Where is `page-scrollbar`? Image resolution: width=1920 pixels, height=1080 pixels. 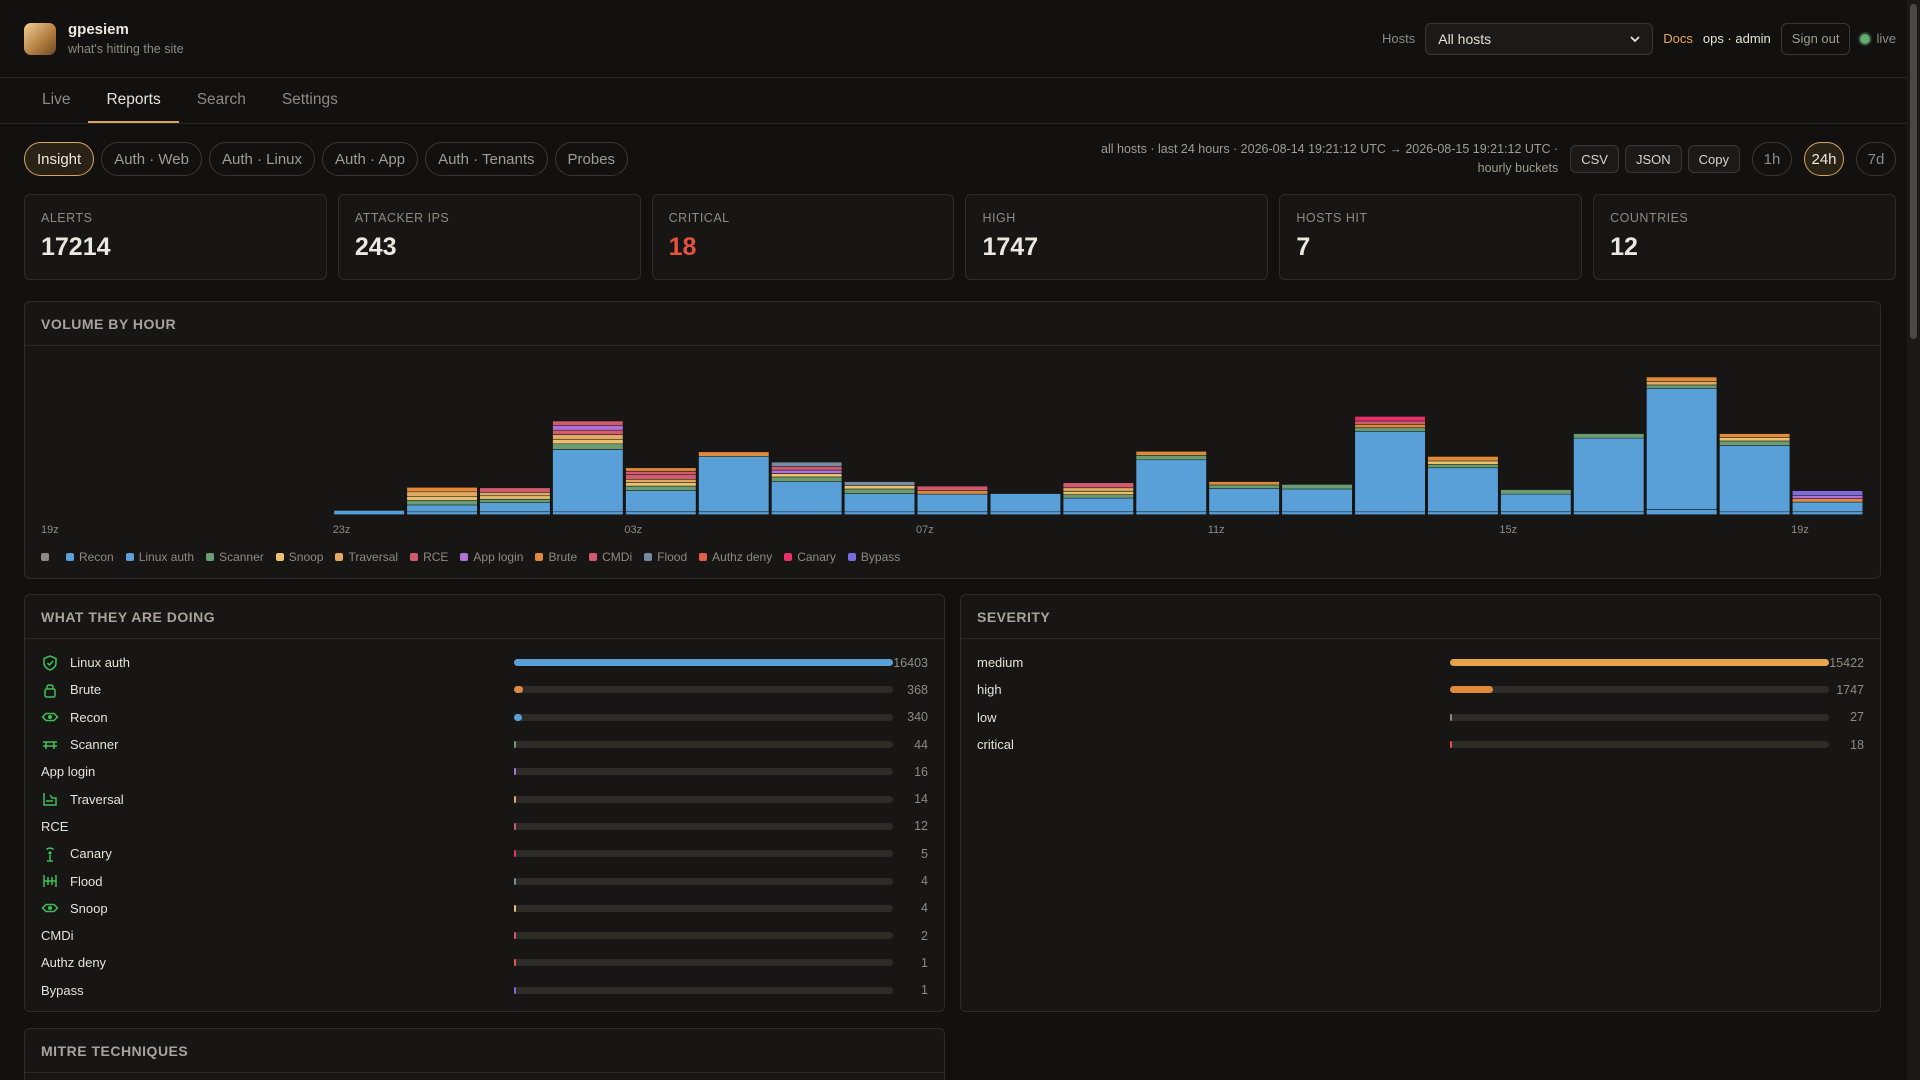
page-scrollbar is located at coordinates (1913, 540).